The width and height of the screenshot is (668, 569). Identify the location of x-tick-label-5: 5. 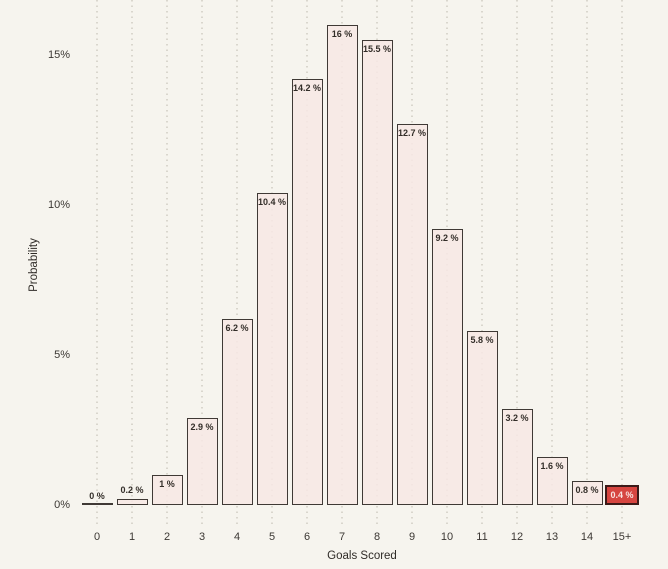
(272, 537).